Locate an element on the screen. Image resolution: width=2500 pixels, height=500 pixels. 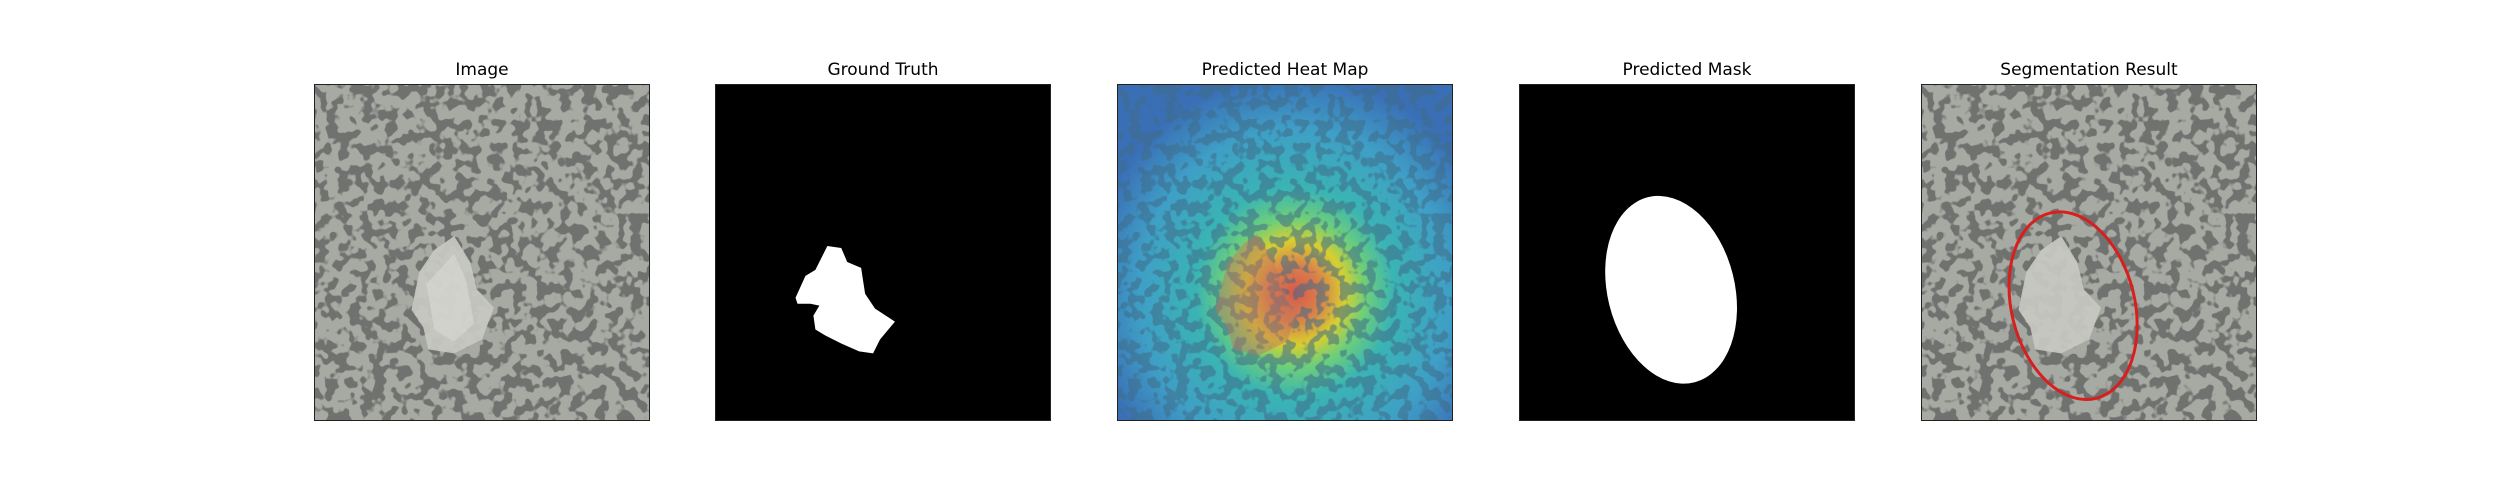
panel-title-mask: Predicted Mask is located at coordinates (1687, 70).